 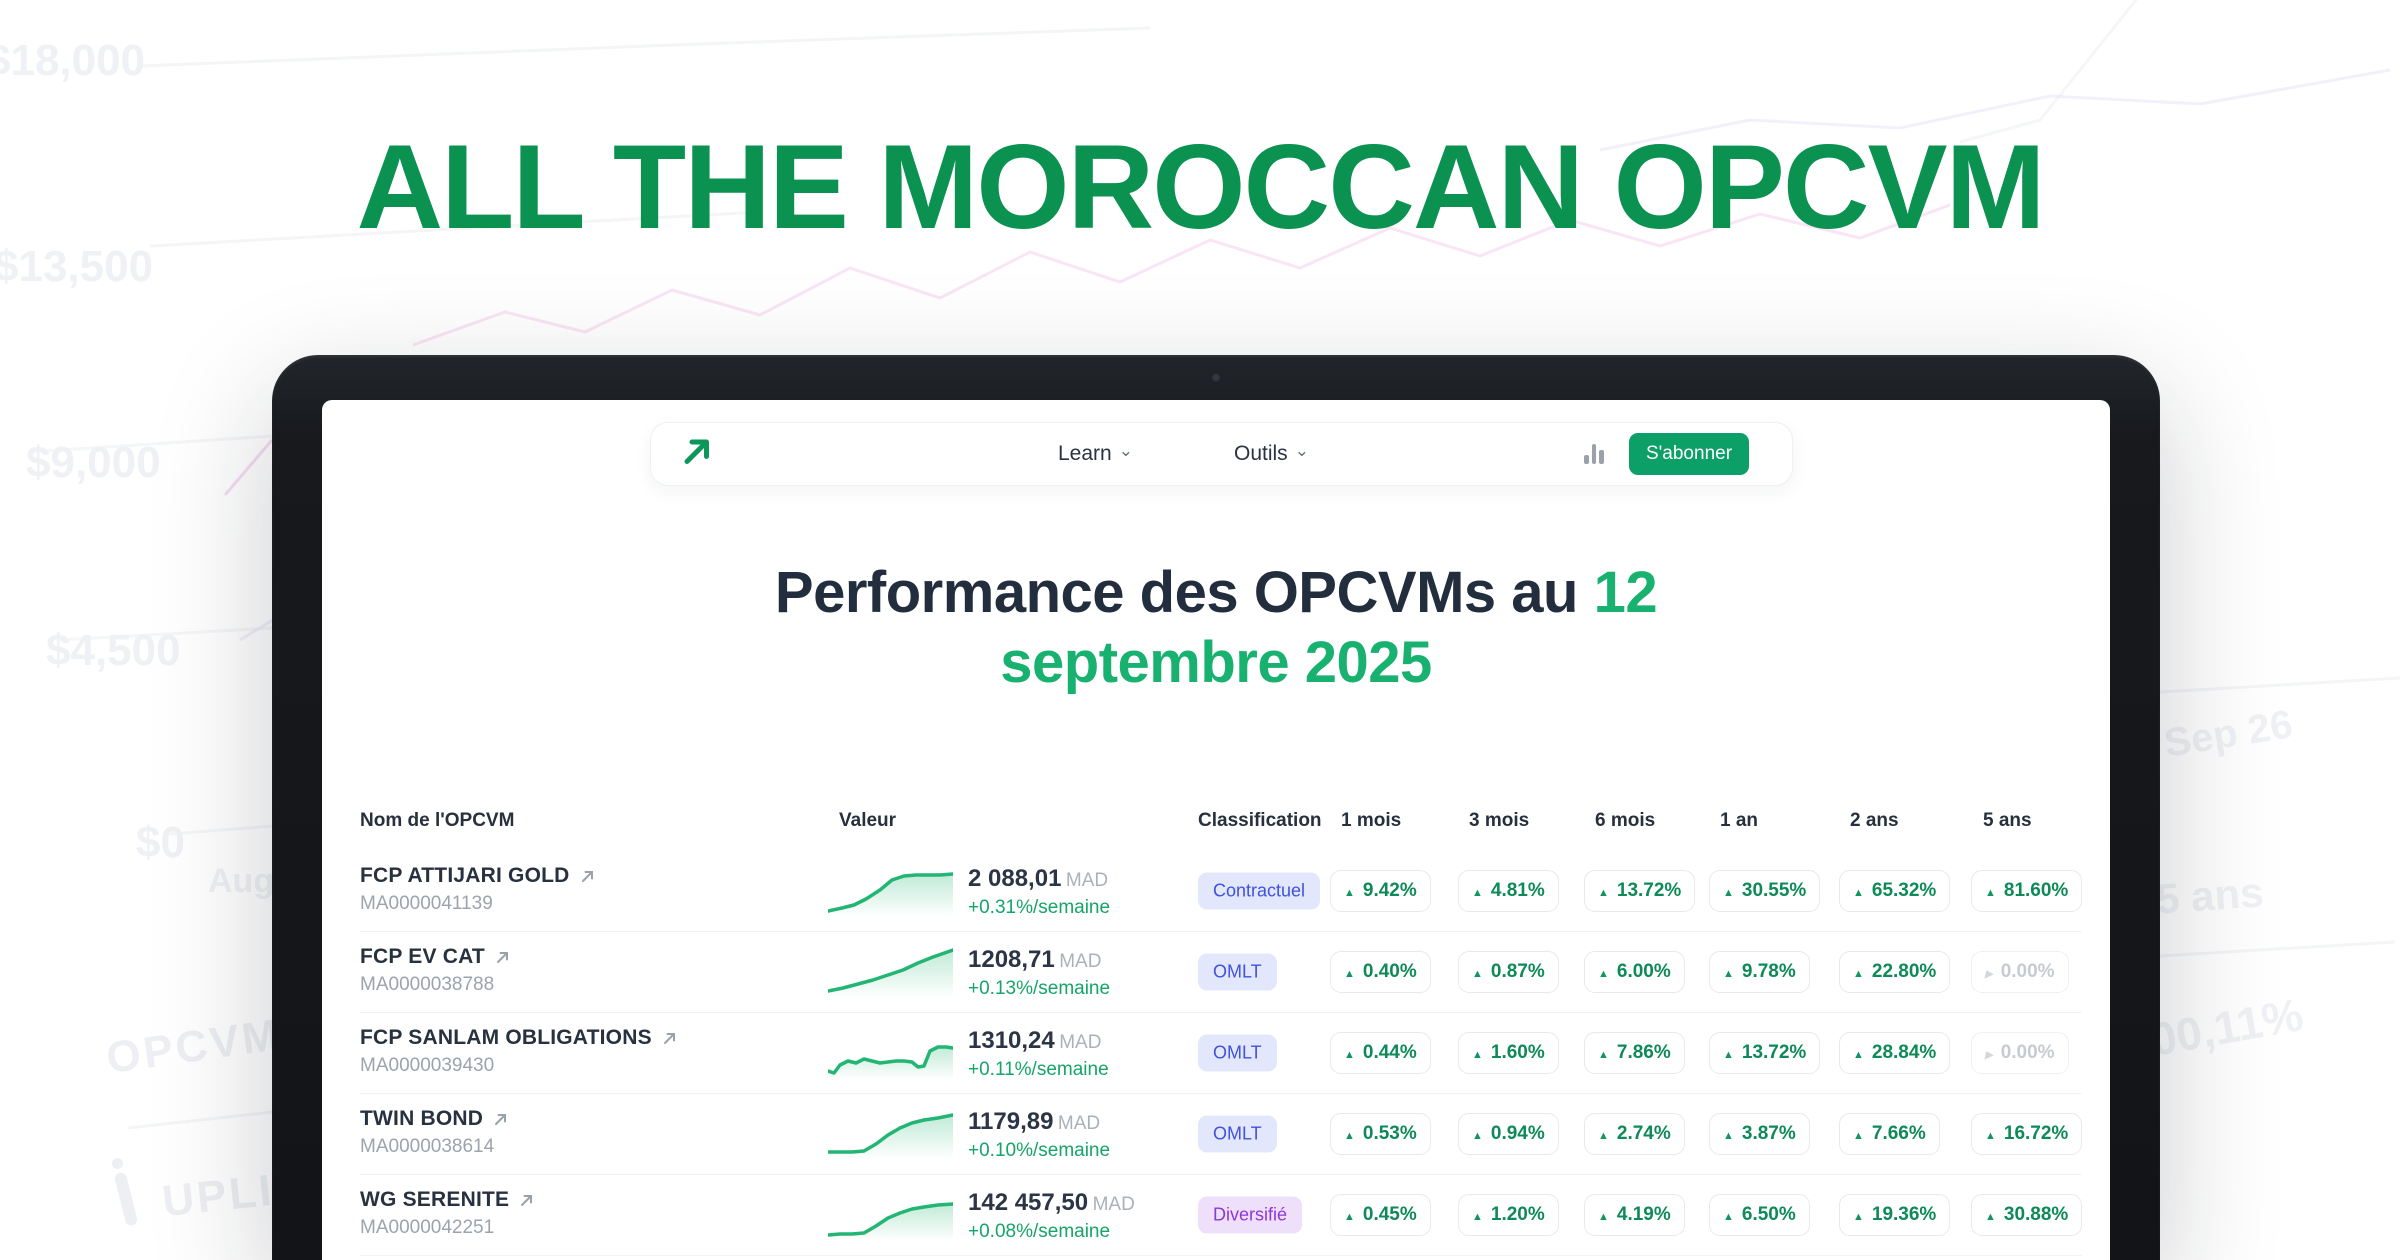 I want to click on value-cell: 1208,71 MAD +0.13%/semaine, so click(x=1039, y=973).